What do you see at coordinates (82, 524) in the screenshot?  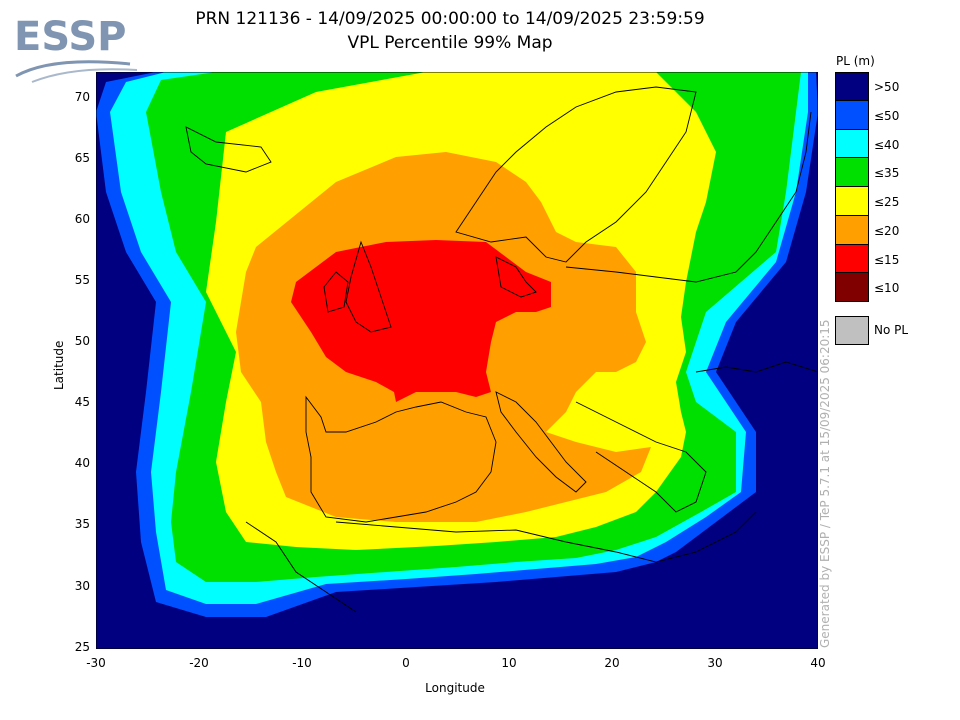 I see `y-tick: 35` at bounding box center [82, 524].